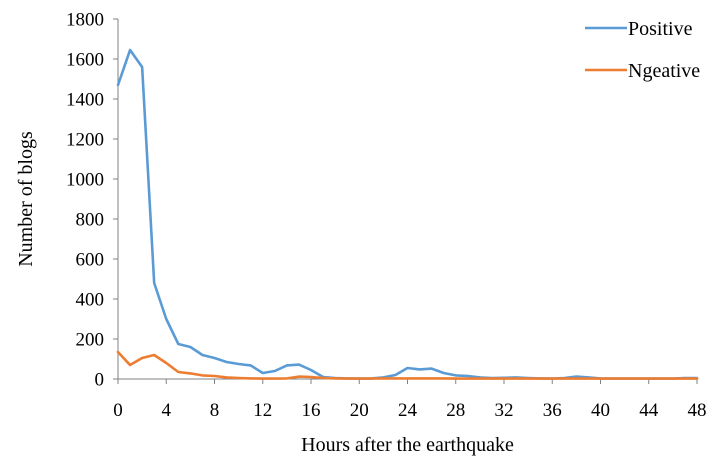 The image size is (727, 463). I want to click on x-tick-label: 24, so click(408, 410).